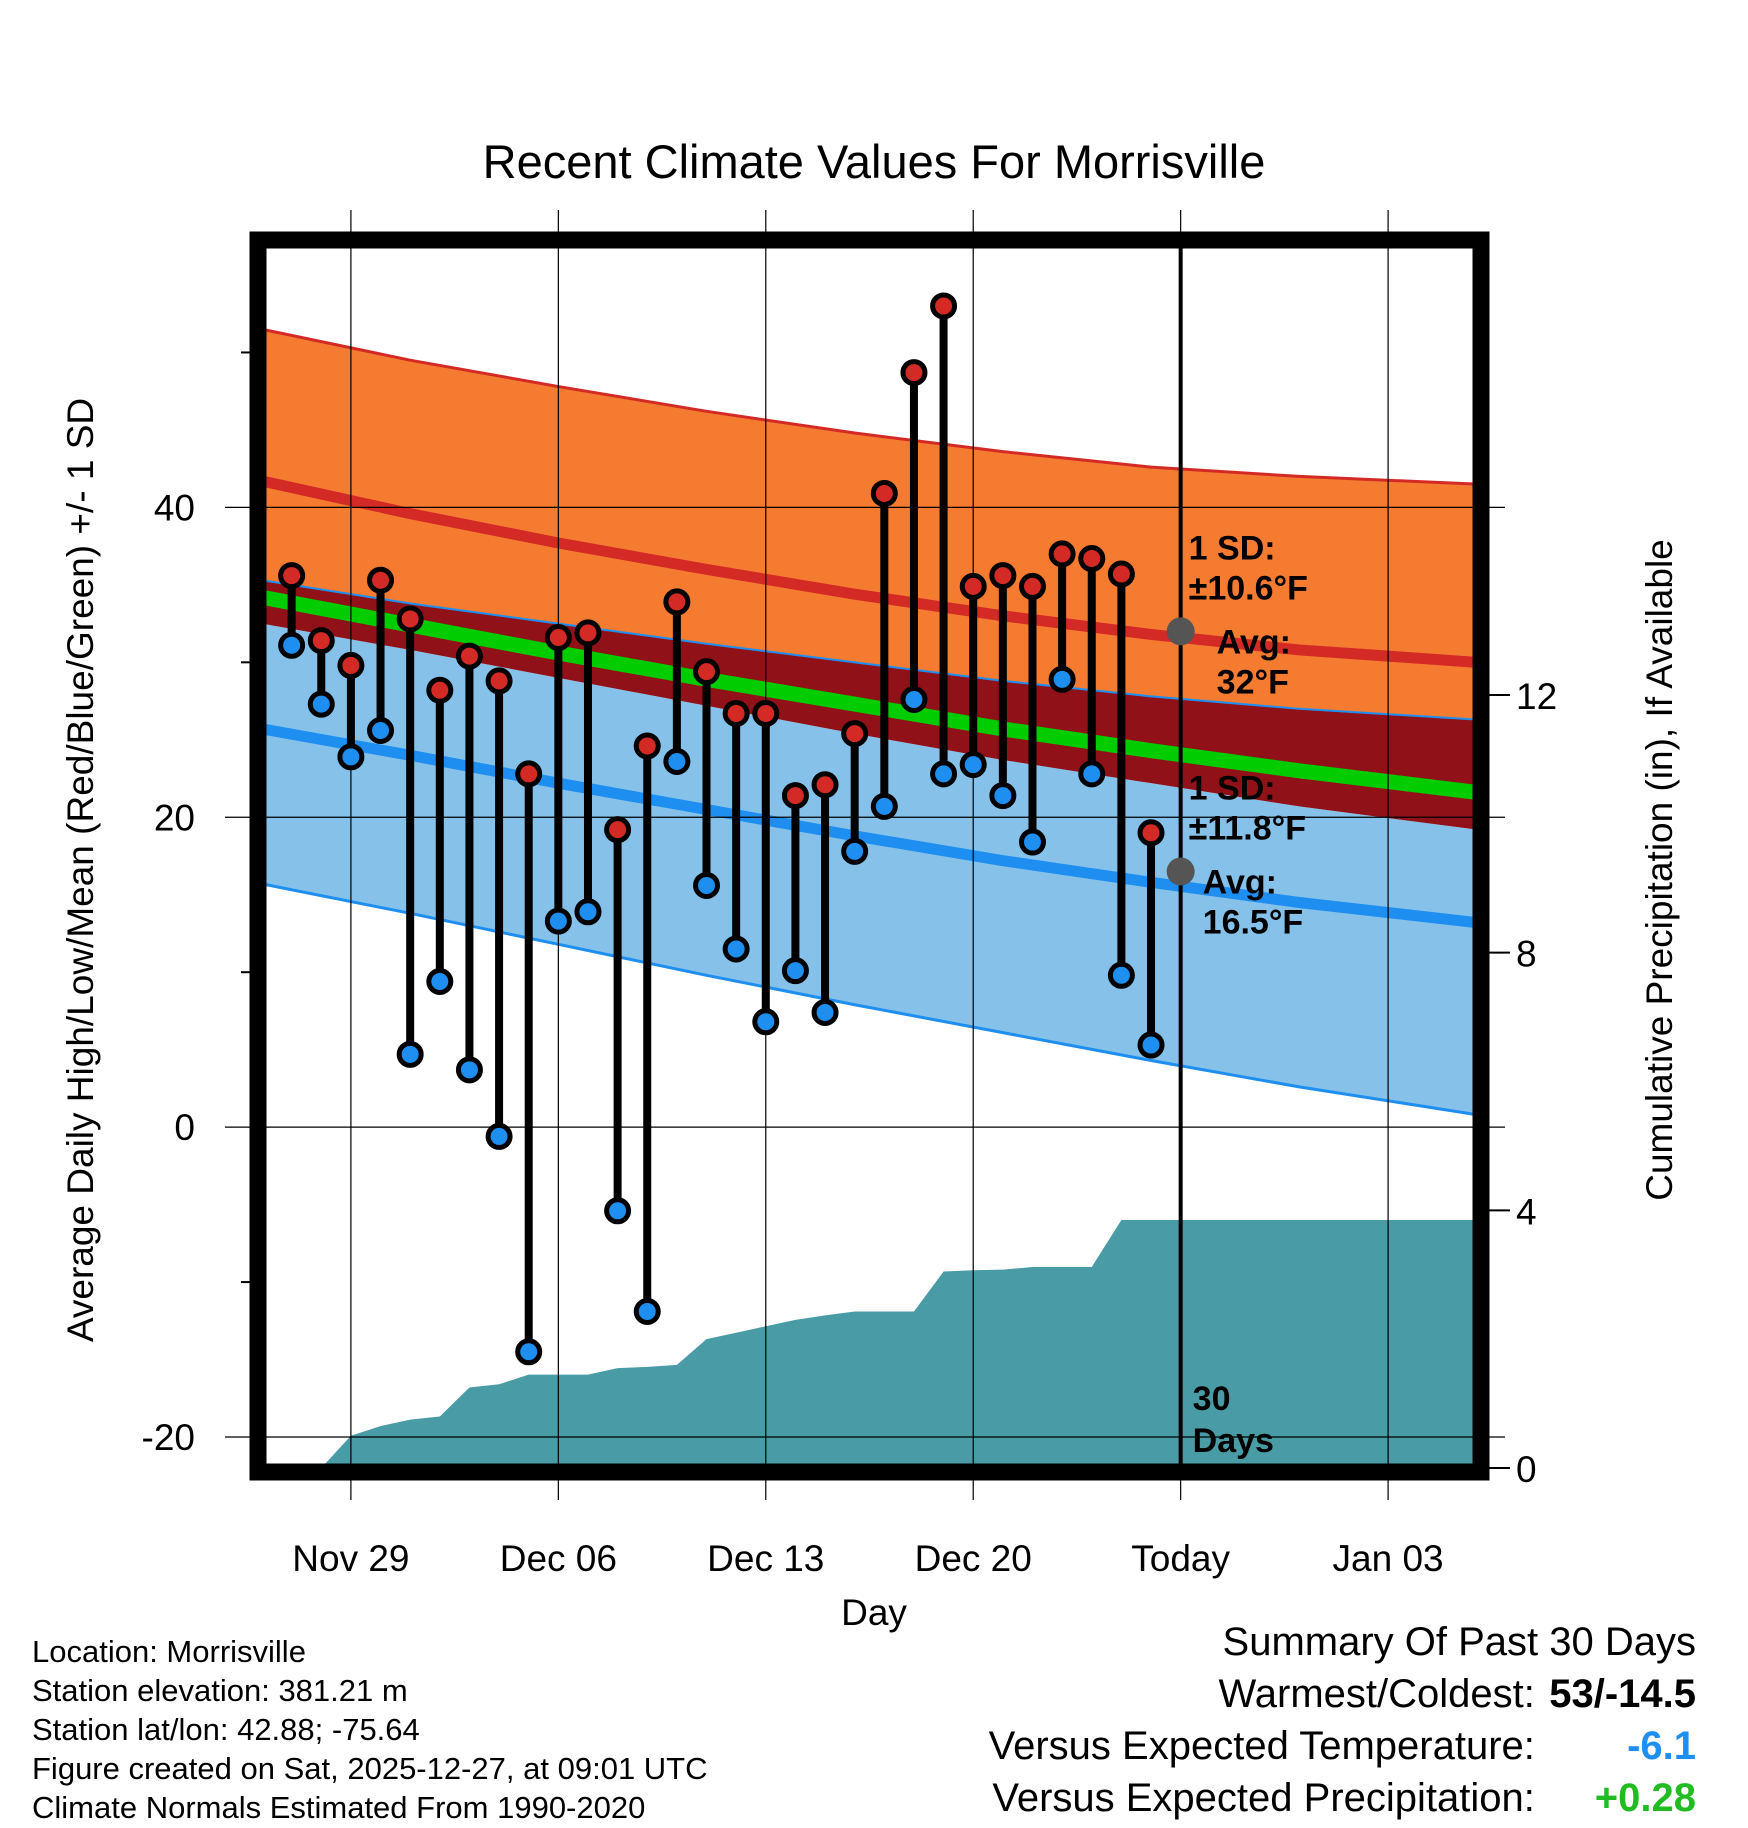 Image resolution: width=1748 pixels, height=1828 pixels. Describe the element at coordinates (869, 650) in the screenshot. I see `high-lower-line` at that location.